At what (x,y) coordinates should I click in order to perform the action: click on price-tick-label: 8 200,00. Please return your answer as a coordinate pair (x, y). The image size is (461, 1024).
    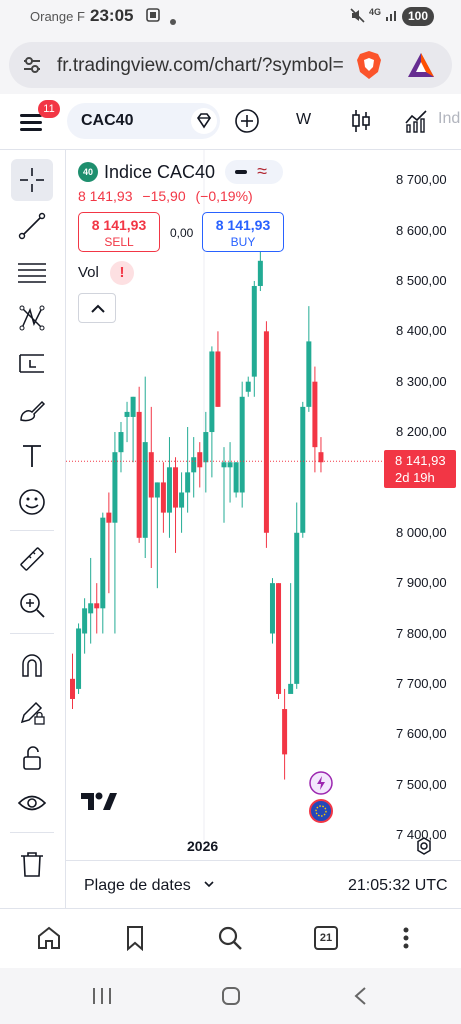
    Looking at the image, I should click on (421, 432).